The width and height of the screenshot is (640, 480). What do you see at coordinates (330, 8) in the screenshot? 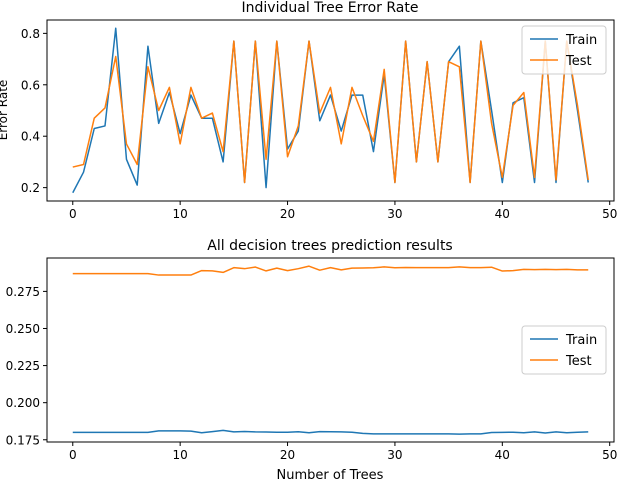
I see `subplot-title: Individual Tree Error Rate` at bounding box center [330, 8].